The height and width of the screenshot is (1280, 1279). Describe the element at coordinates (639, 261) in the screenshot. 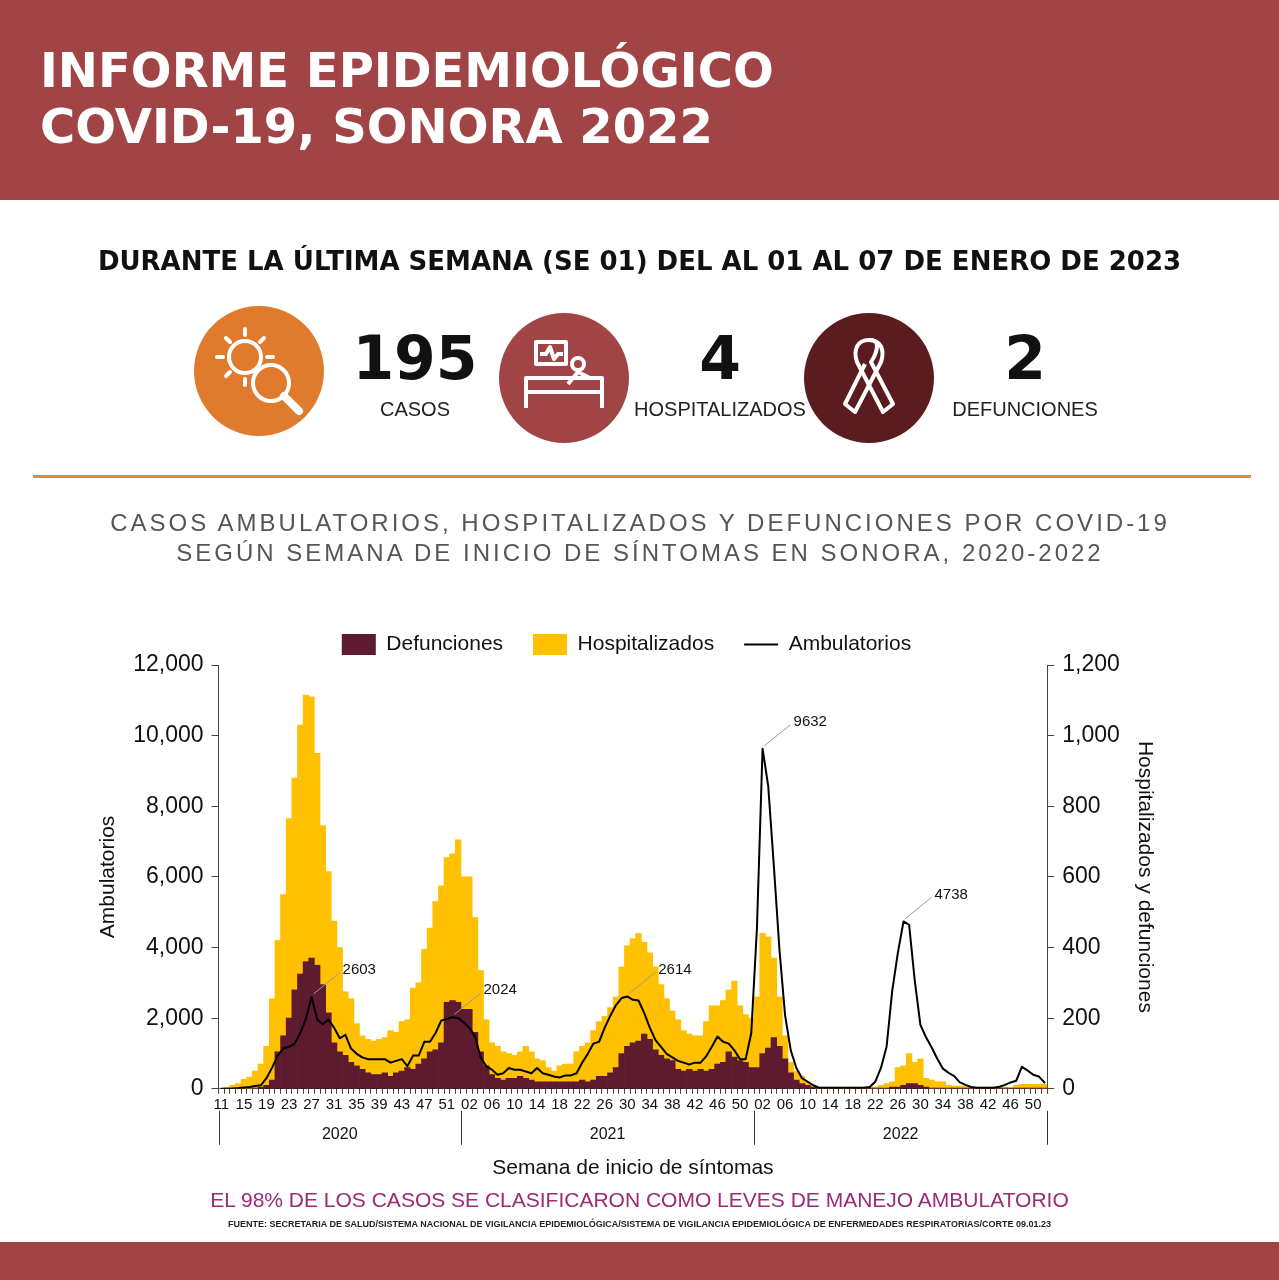

I see `text: DURANTE LA ÚLTIMA SEMANA (SE 01) DEL AL 01 AL 07 DE ENERO DE 2023` at that location.